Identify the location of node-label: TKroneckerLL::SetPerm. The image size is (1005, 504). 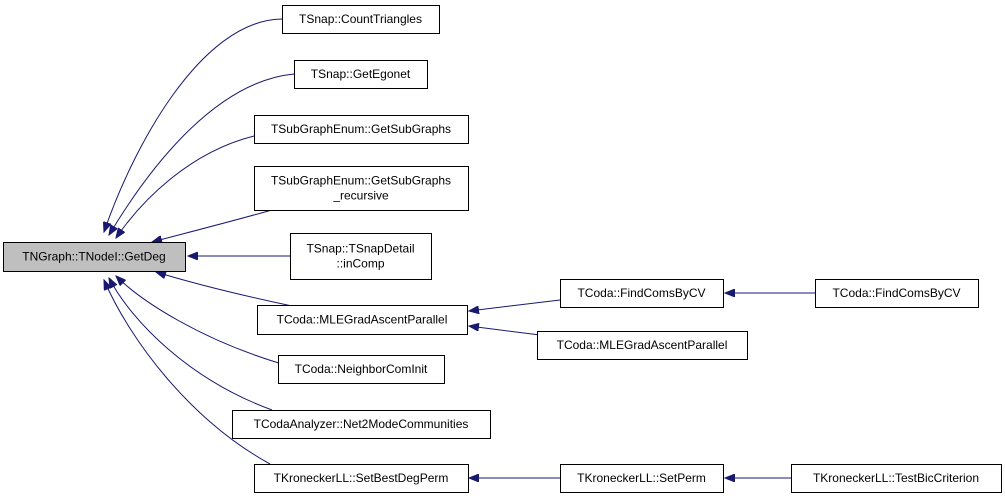
(641, 478).